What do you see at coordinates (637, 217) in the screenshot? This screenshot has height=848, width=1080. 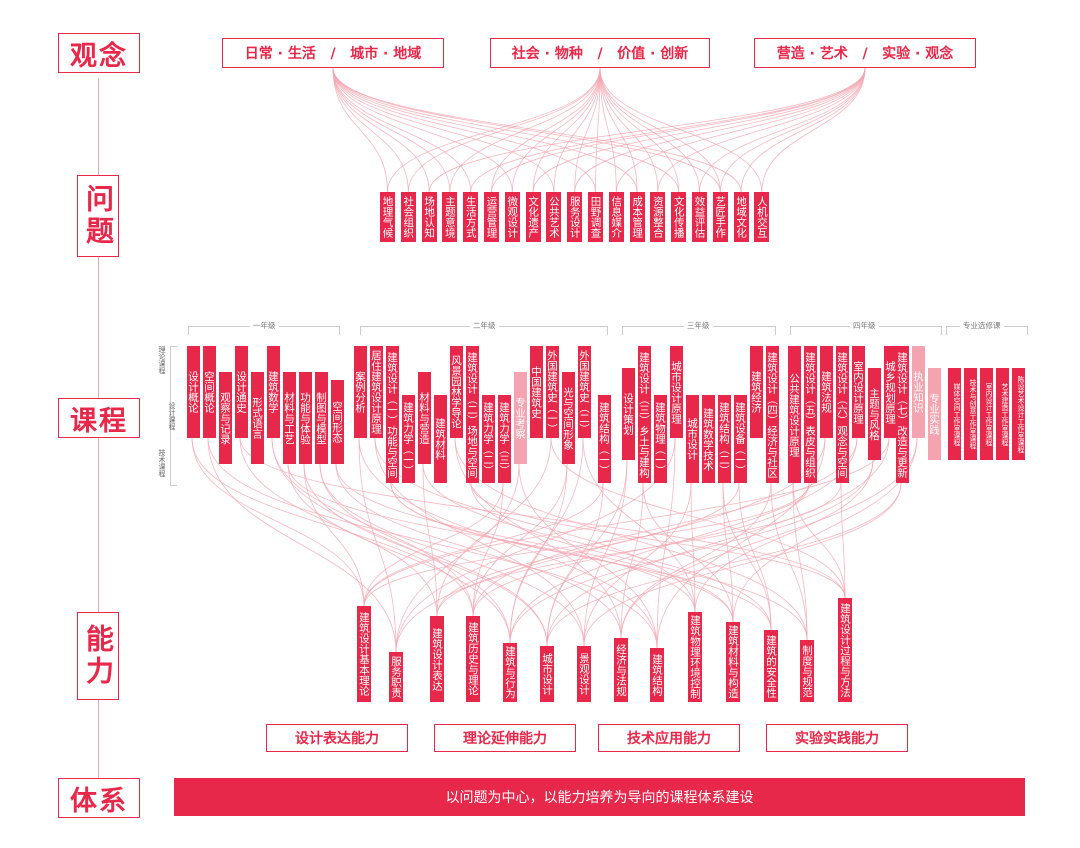 I see `problem-item: 成本管理` at bounding box center [637, 217].